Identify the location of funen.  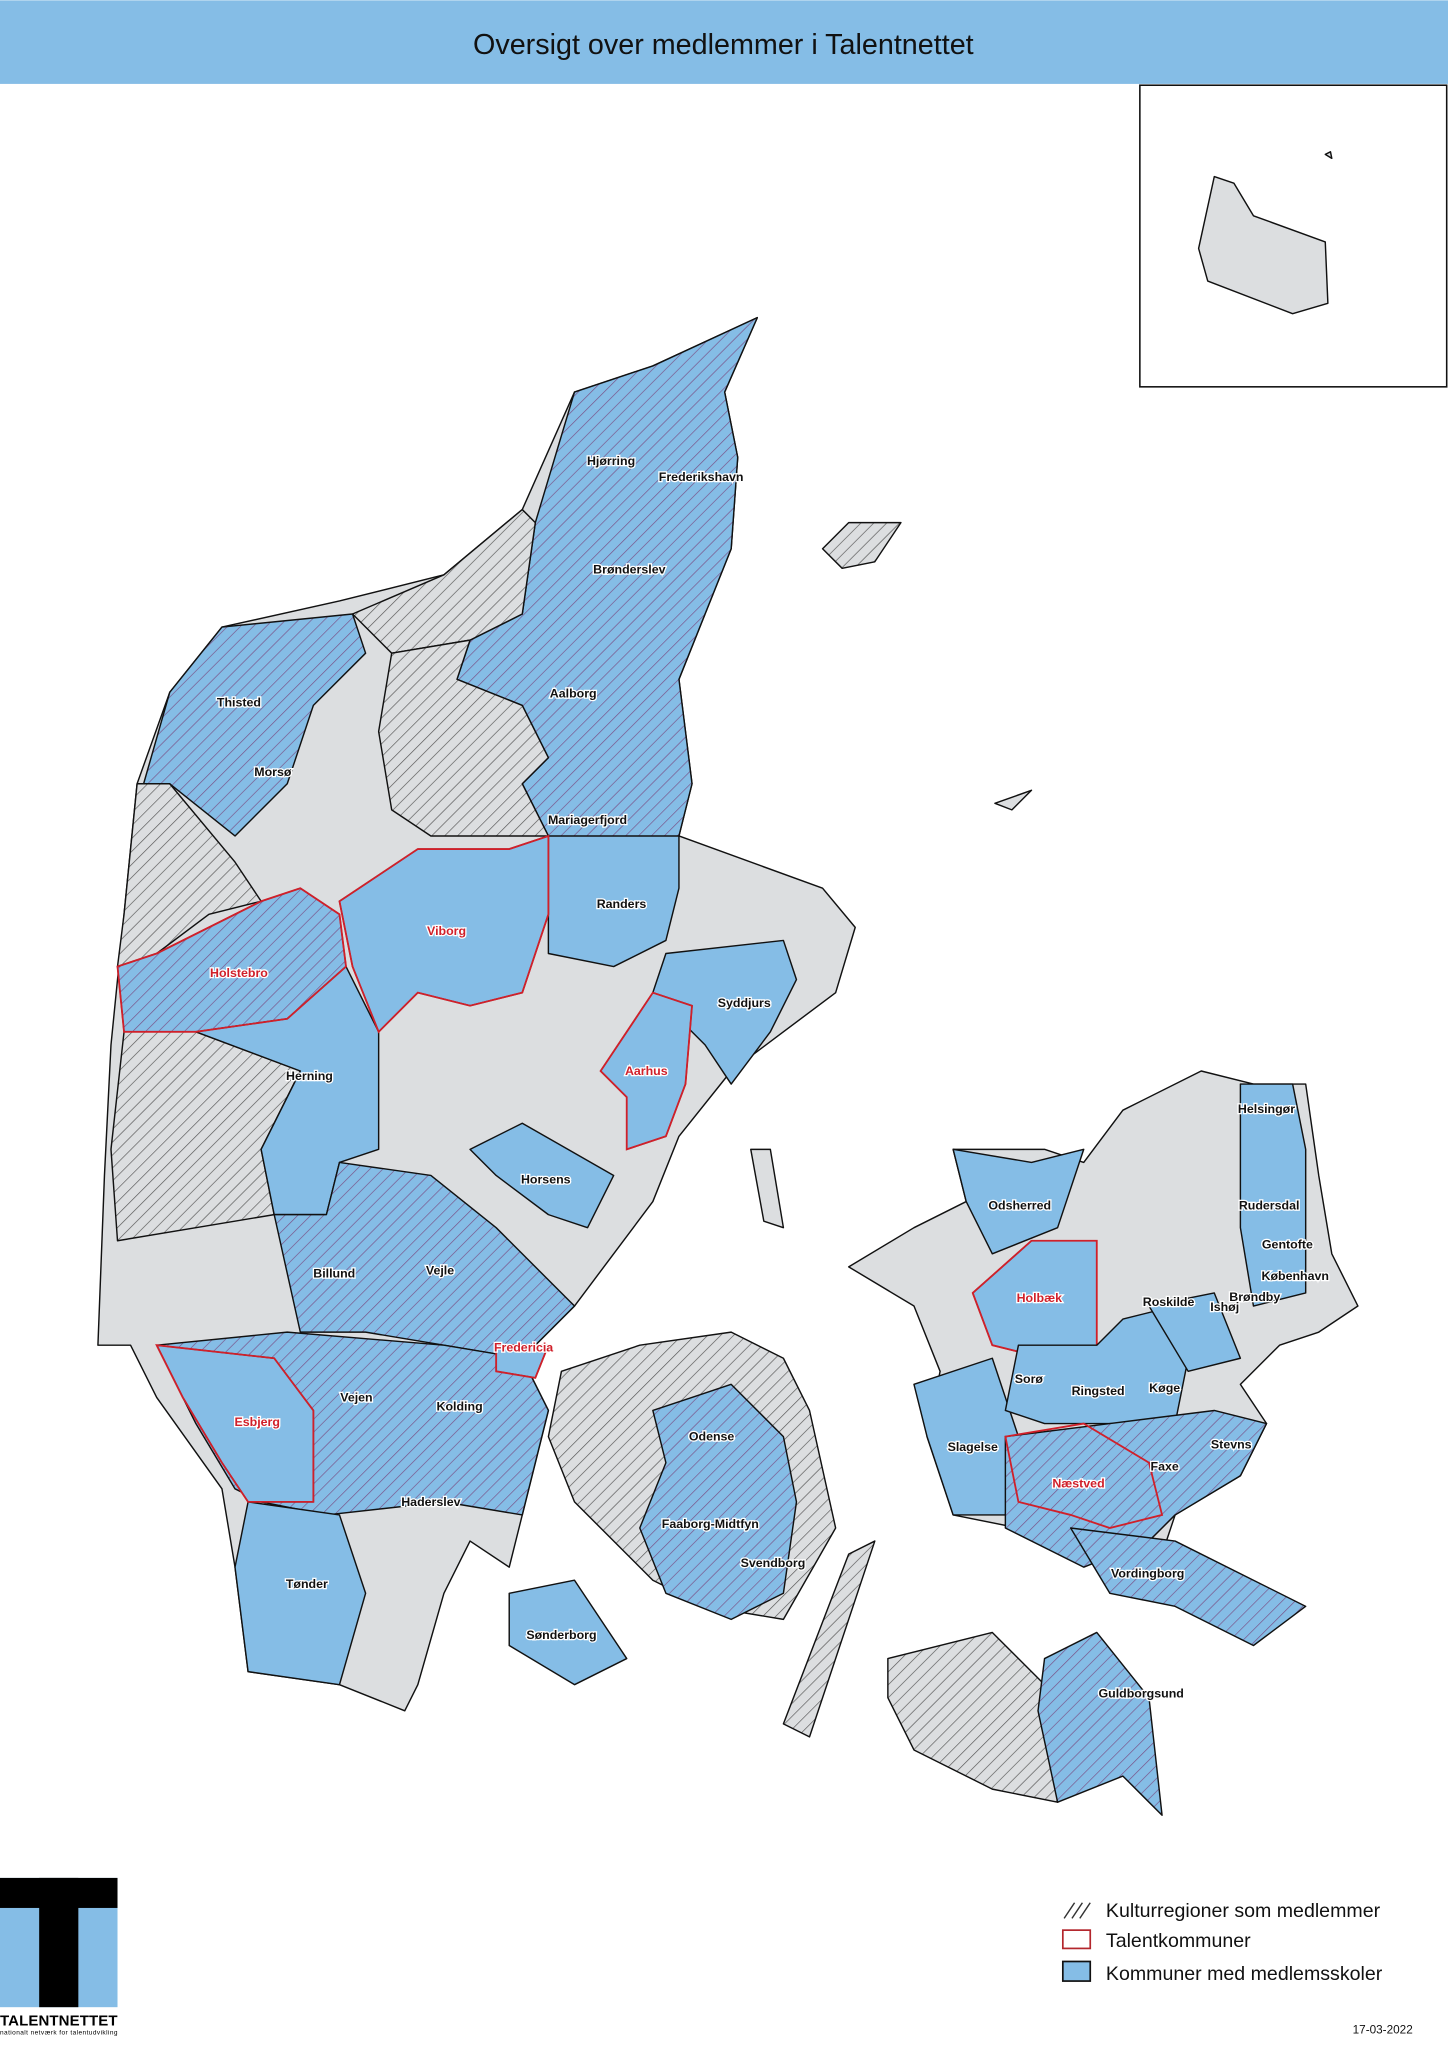
(711, 1534).